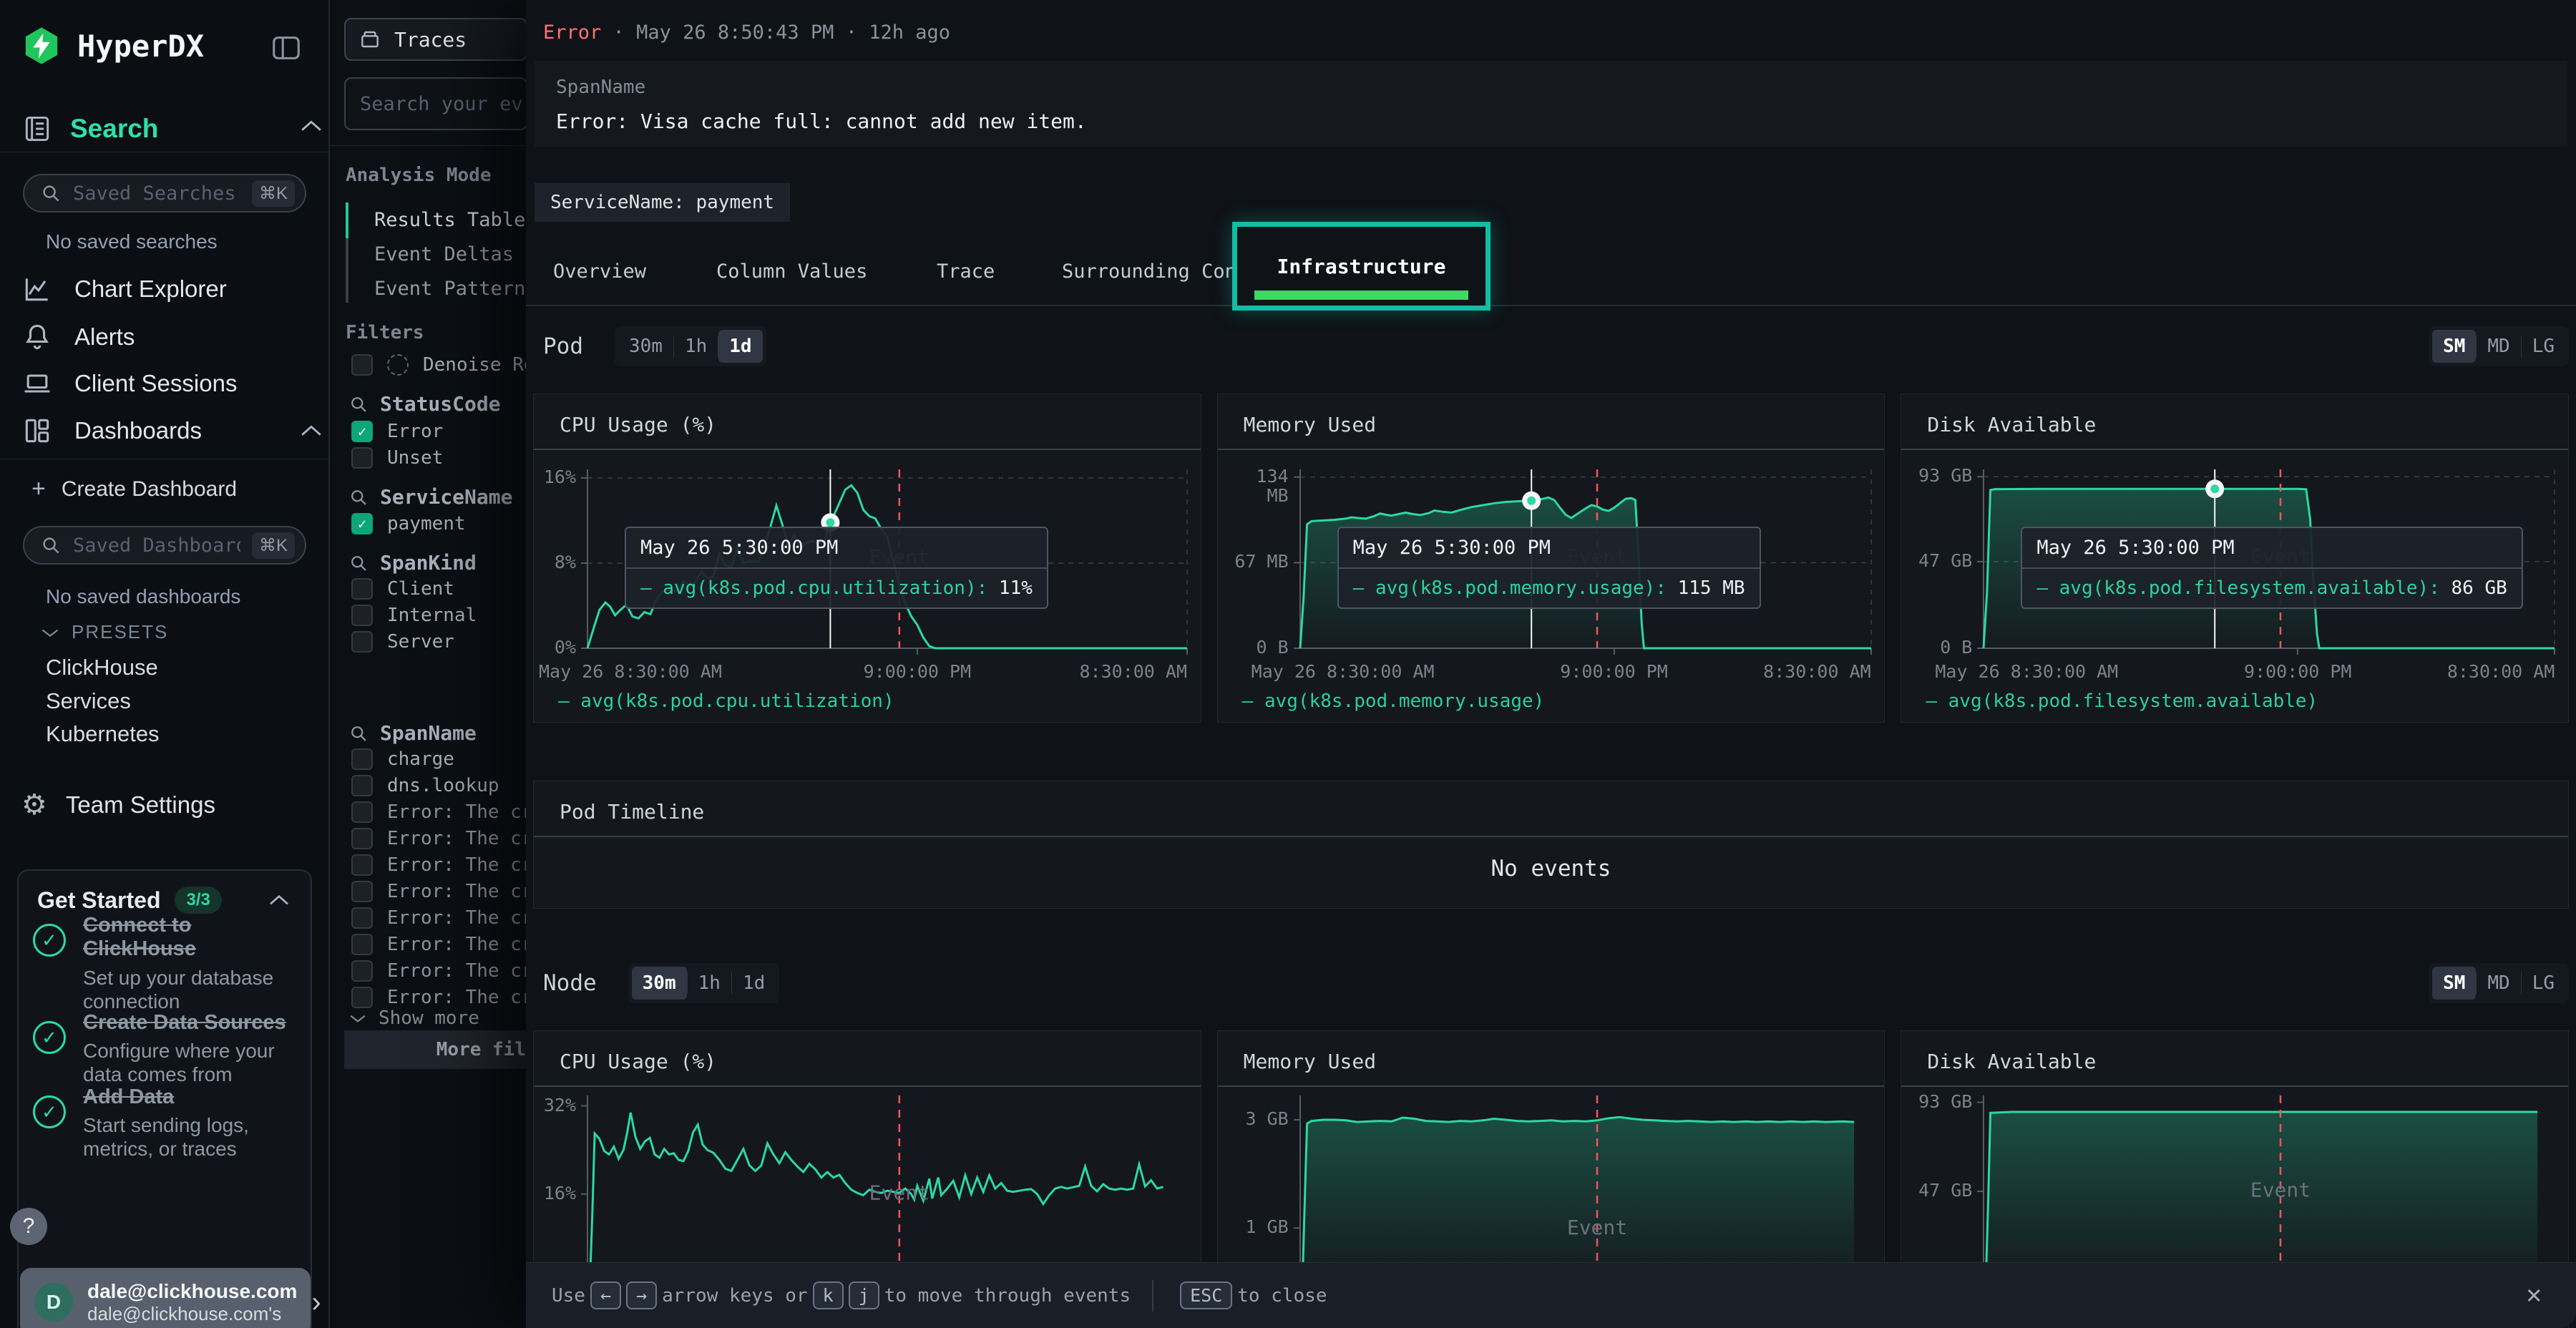  Describe the element at coordinates (413, 1018) in the screenshot. I see `show-more-button: Show more` at that location.